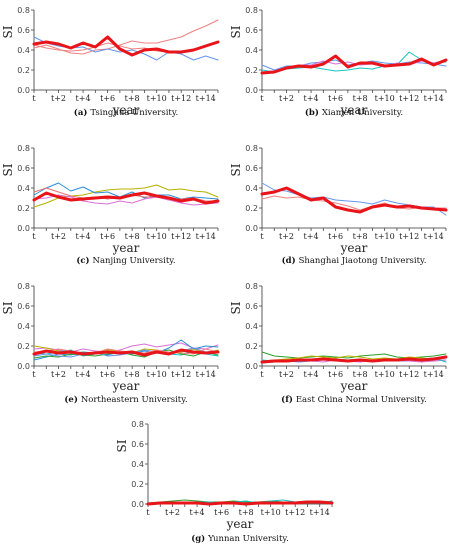  I want to click on panel-caption: (e) Northeastern University., so click(125, 399).